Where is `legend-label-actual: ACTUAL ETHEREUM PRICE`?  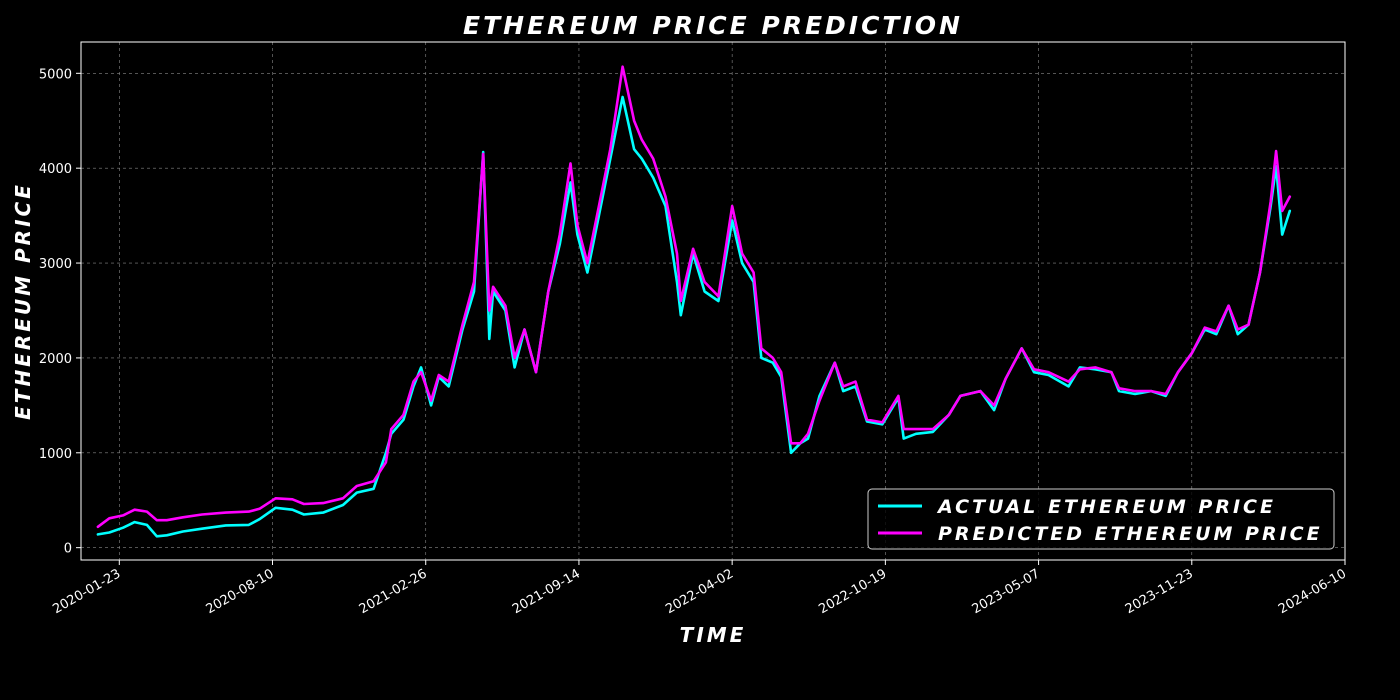
legend-label-actual: ACTUAL ETHEREUM PRICE is located at coordinates (1106, 507).